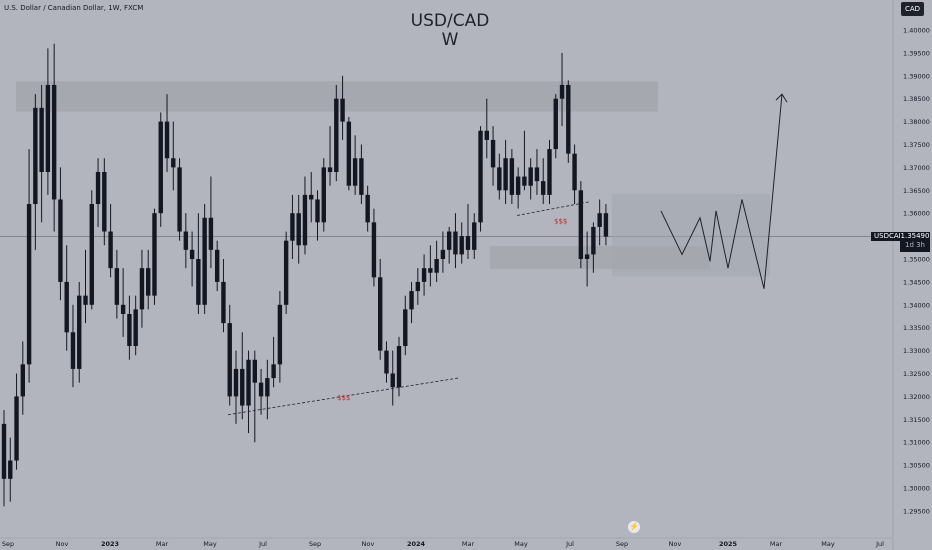  I want to click on time-tick-label: May, so click(521, 544).